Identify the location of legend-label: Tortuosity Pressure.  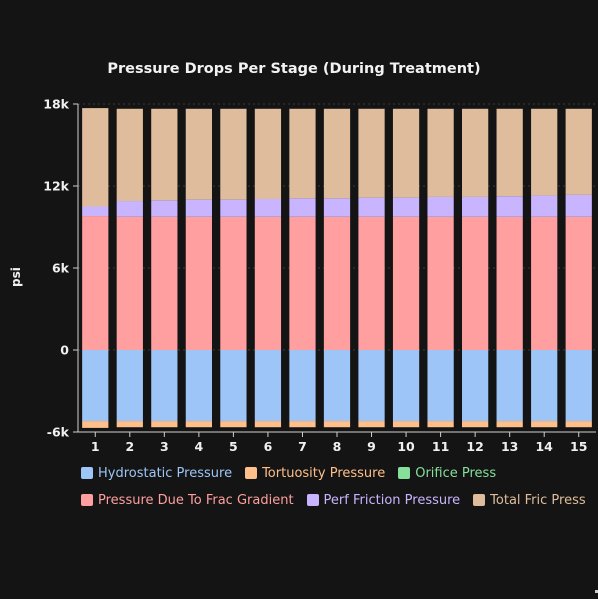
(324, 473).